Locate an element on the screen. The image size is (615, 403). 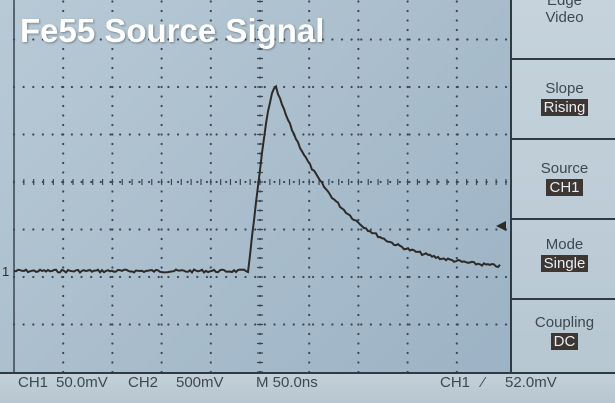
menu-item-coupling: Coupling DC is located at coordinates (563, 336).